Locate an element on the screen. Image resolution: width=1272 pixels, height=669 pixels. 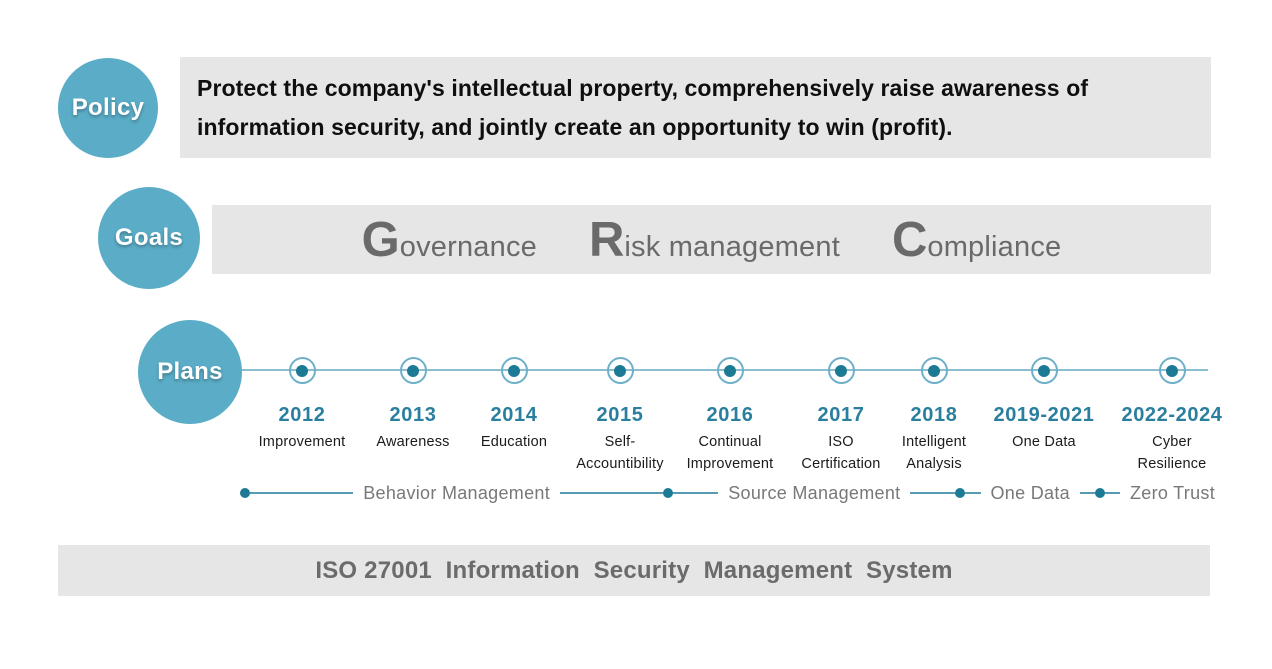
goal-initial: R is located at coordinates (607, 239).